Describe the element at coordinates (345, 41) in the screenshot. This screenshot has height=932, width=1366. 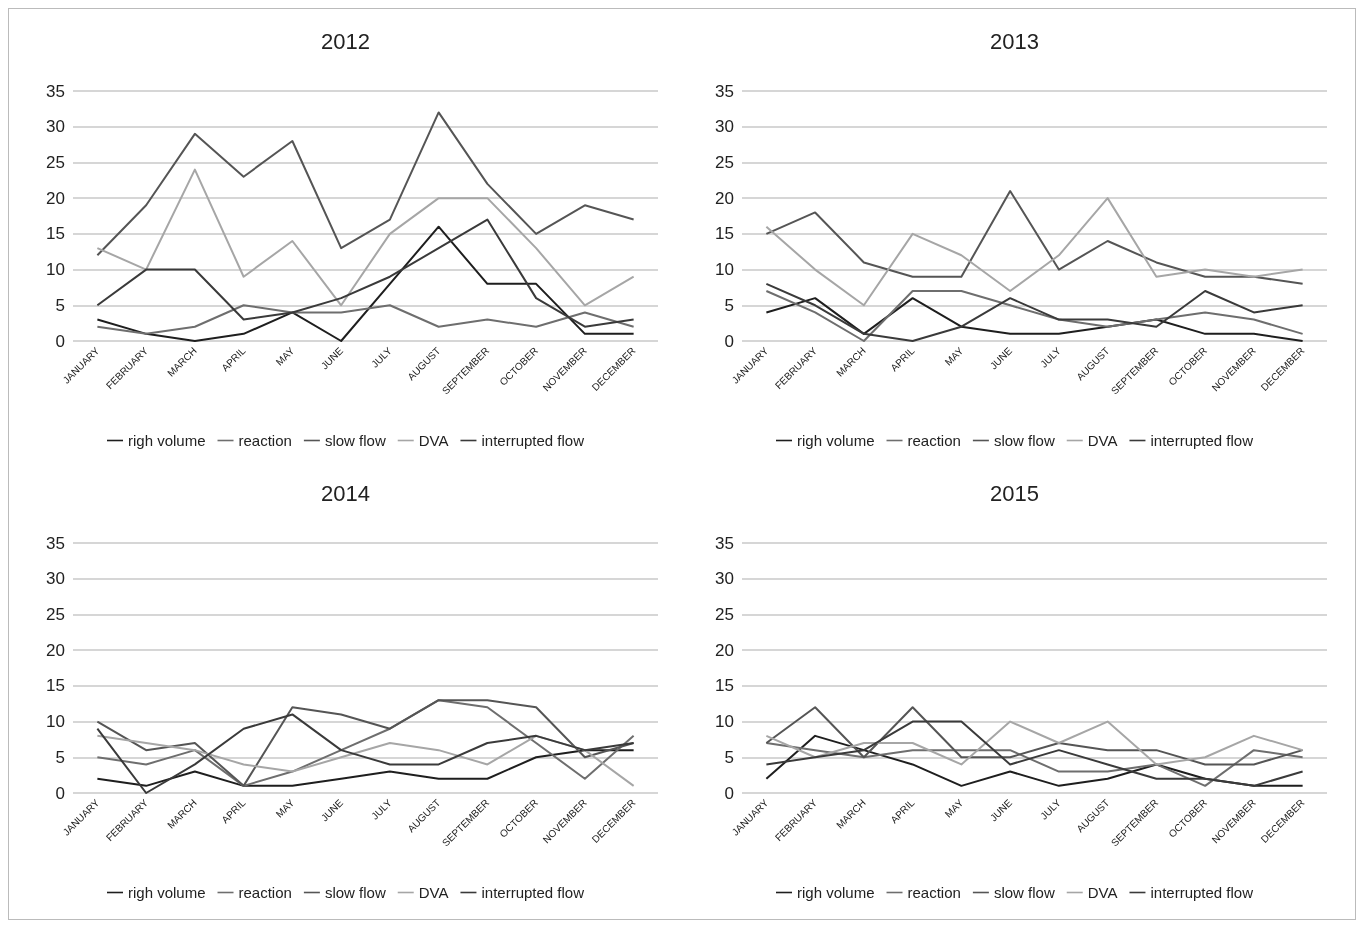
I see `chart-title: 2012` at that location.